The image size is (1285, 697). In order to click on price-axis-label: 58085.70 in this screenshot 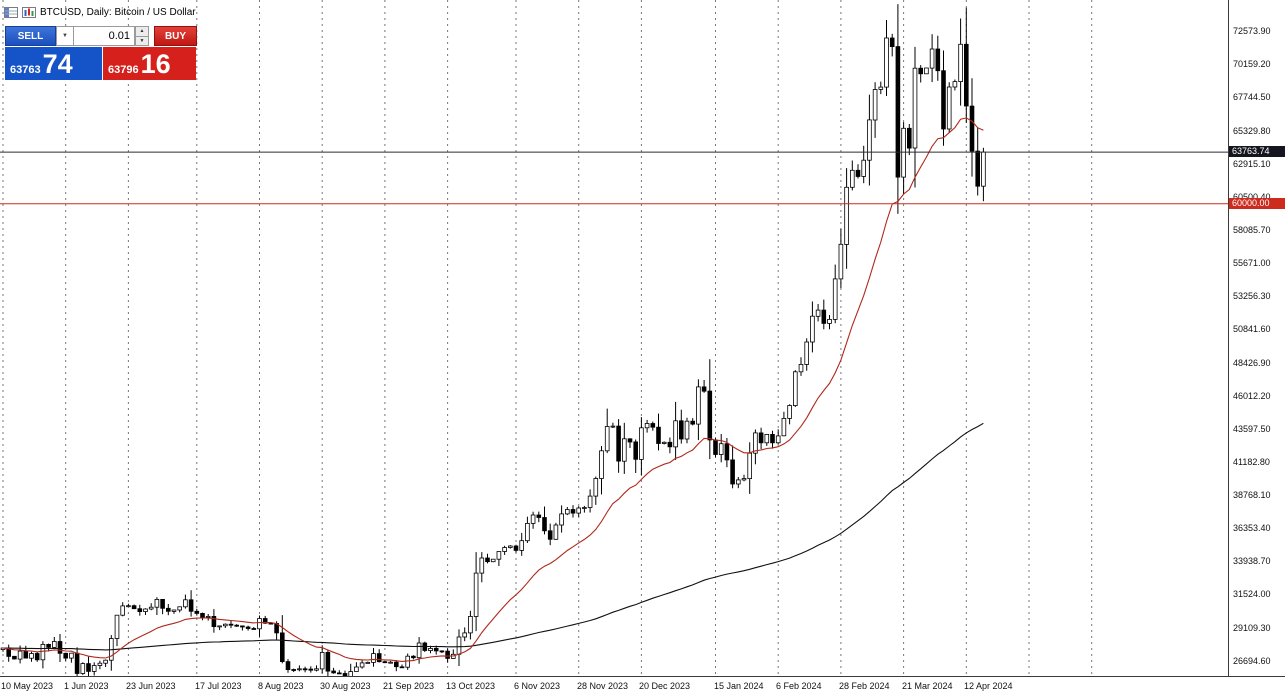, I will do `click(1252, 230)`.